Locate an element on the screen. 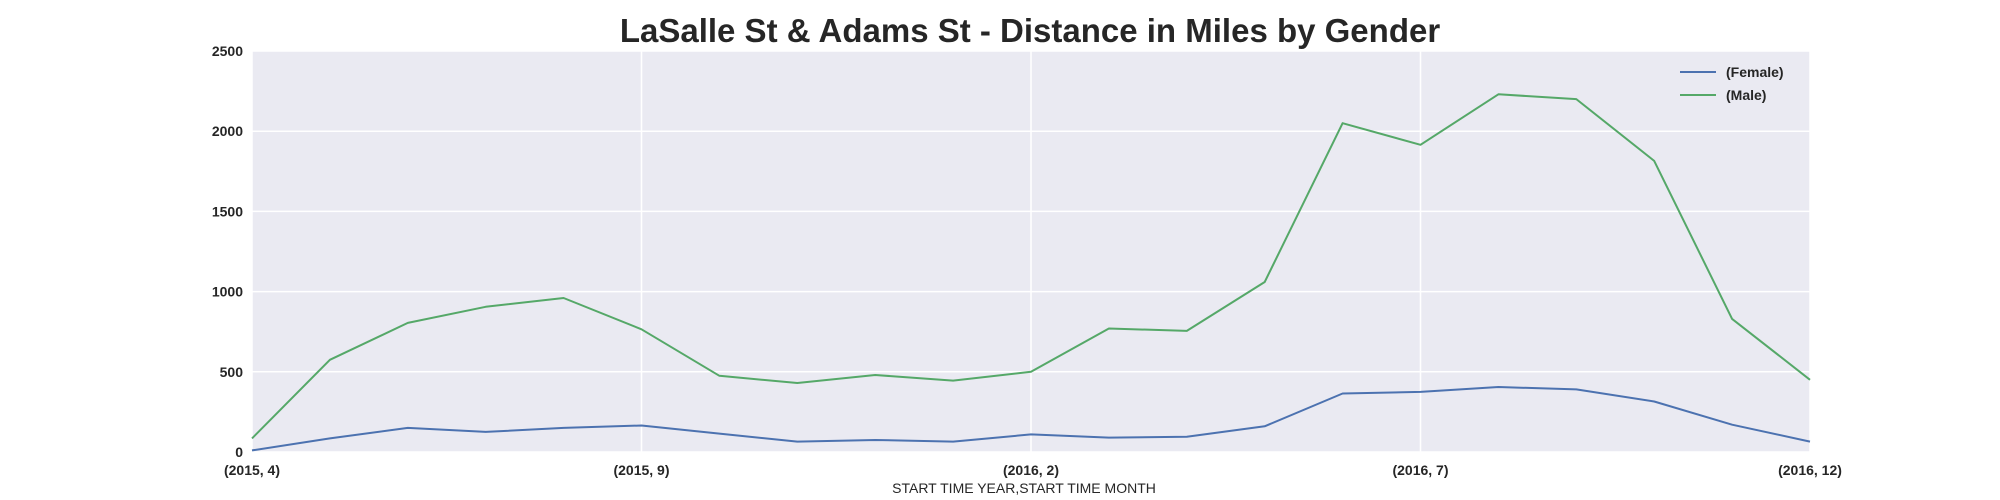 The width and height of the screenshot is (2000, 500). legend-label: (Female) is located at coordinates (1755, 72).